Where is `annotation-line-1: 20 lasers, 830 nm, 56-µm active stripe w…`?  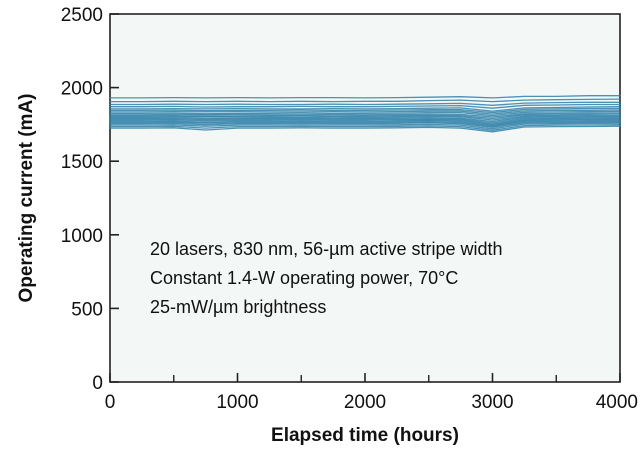 annotation-line-1: 20 lasers, 830 nm, 56-µm active stripe w… is located at coordinates (326, 249).